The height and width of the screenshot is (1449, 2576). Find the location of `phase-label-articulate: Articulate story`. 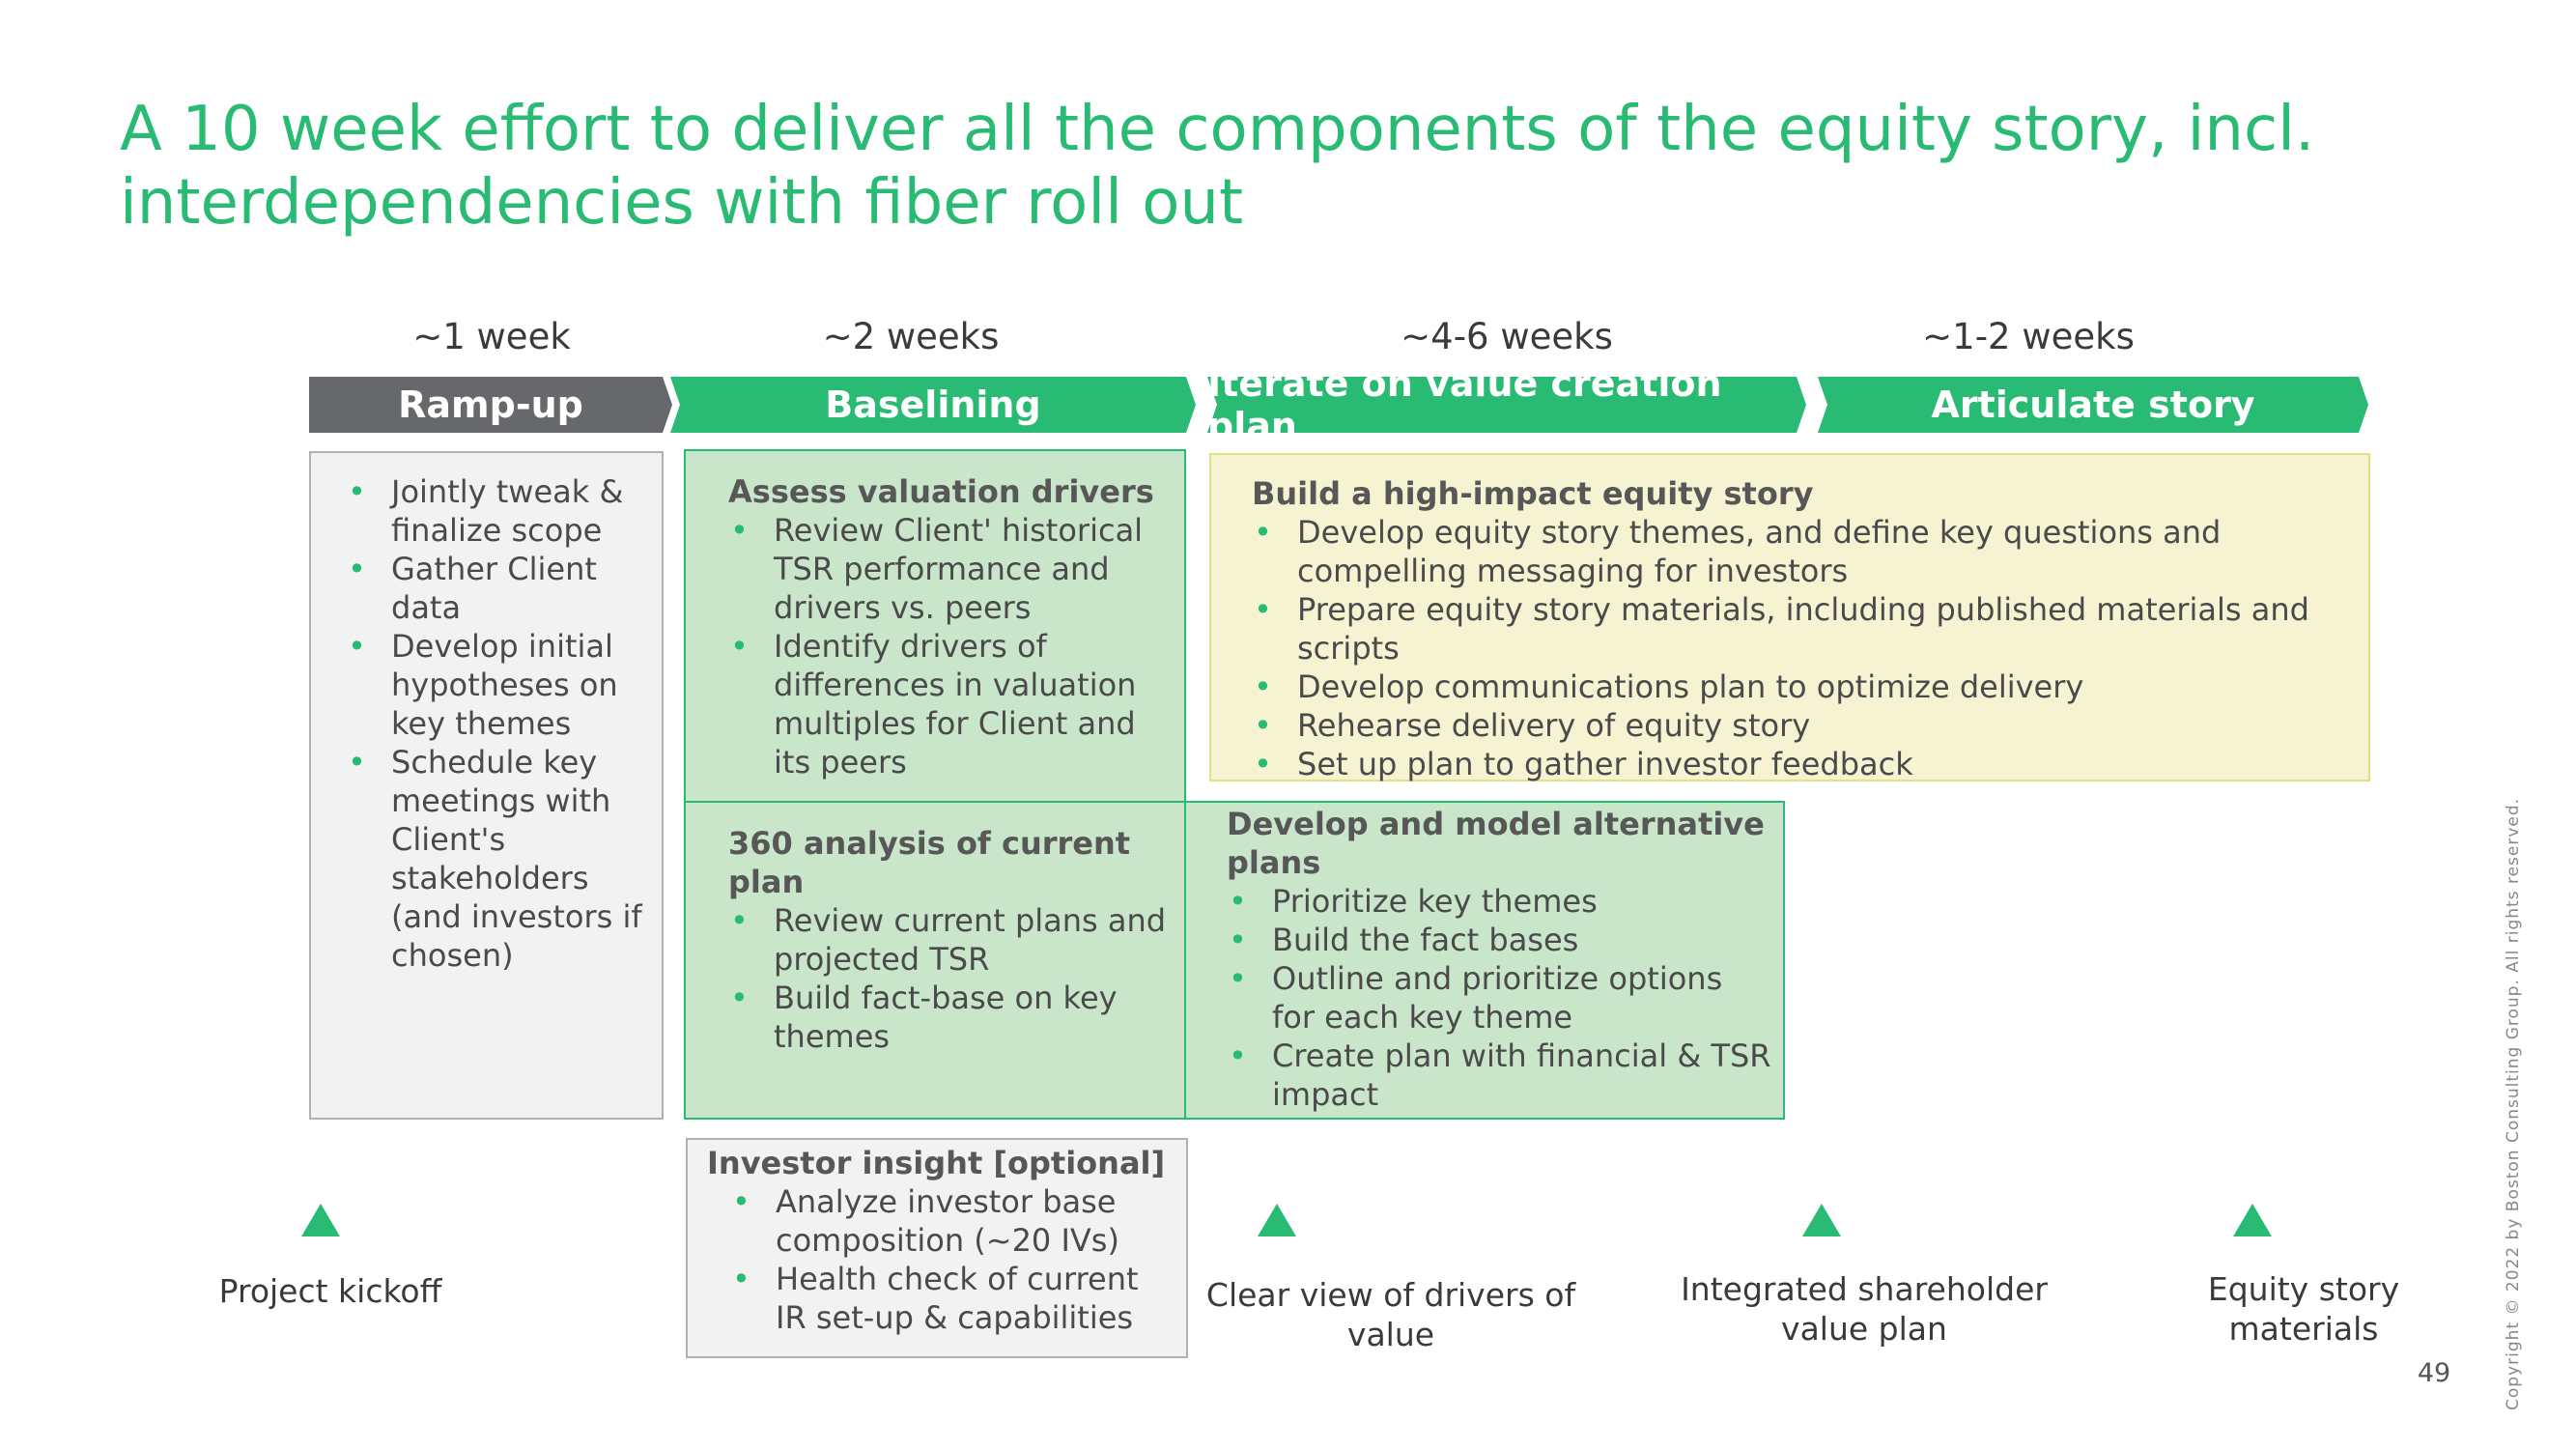

phase-label-articulate: Articulate story is located at coordinates (2093, 405).